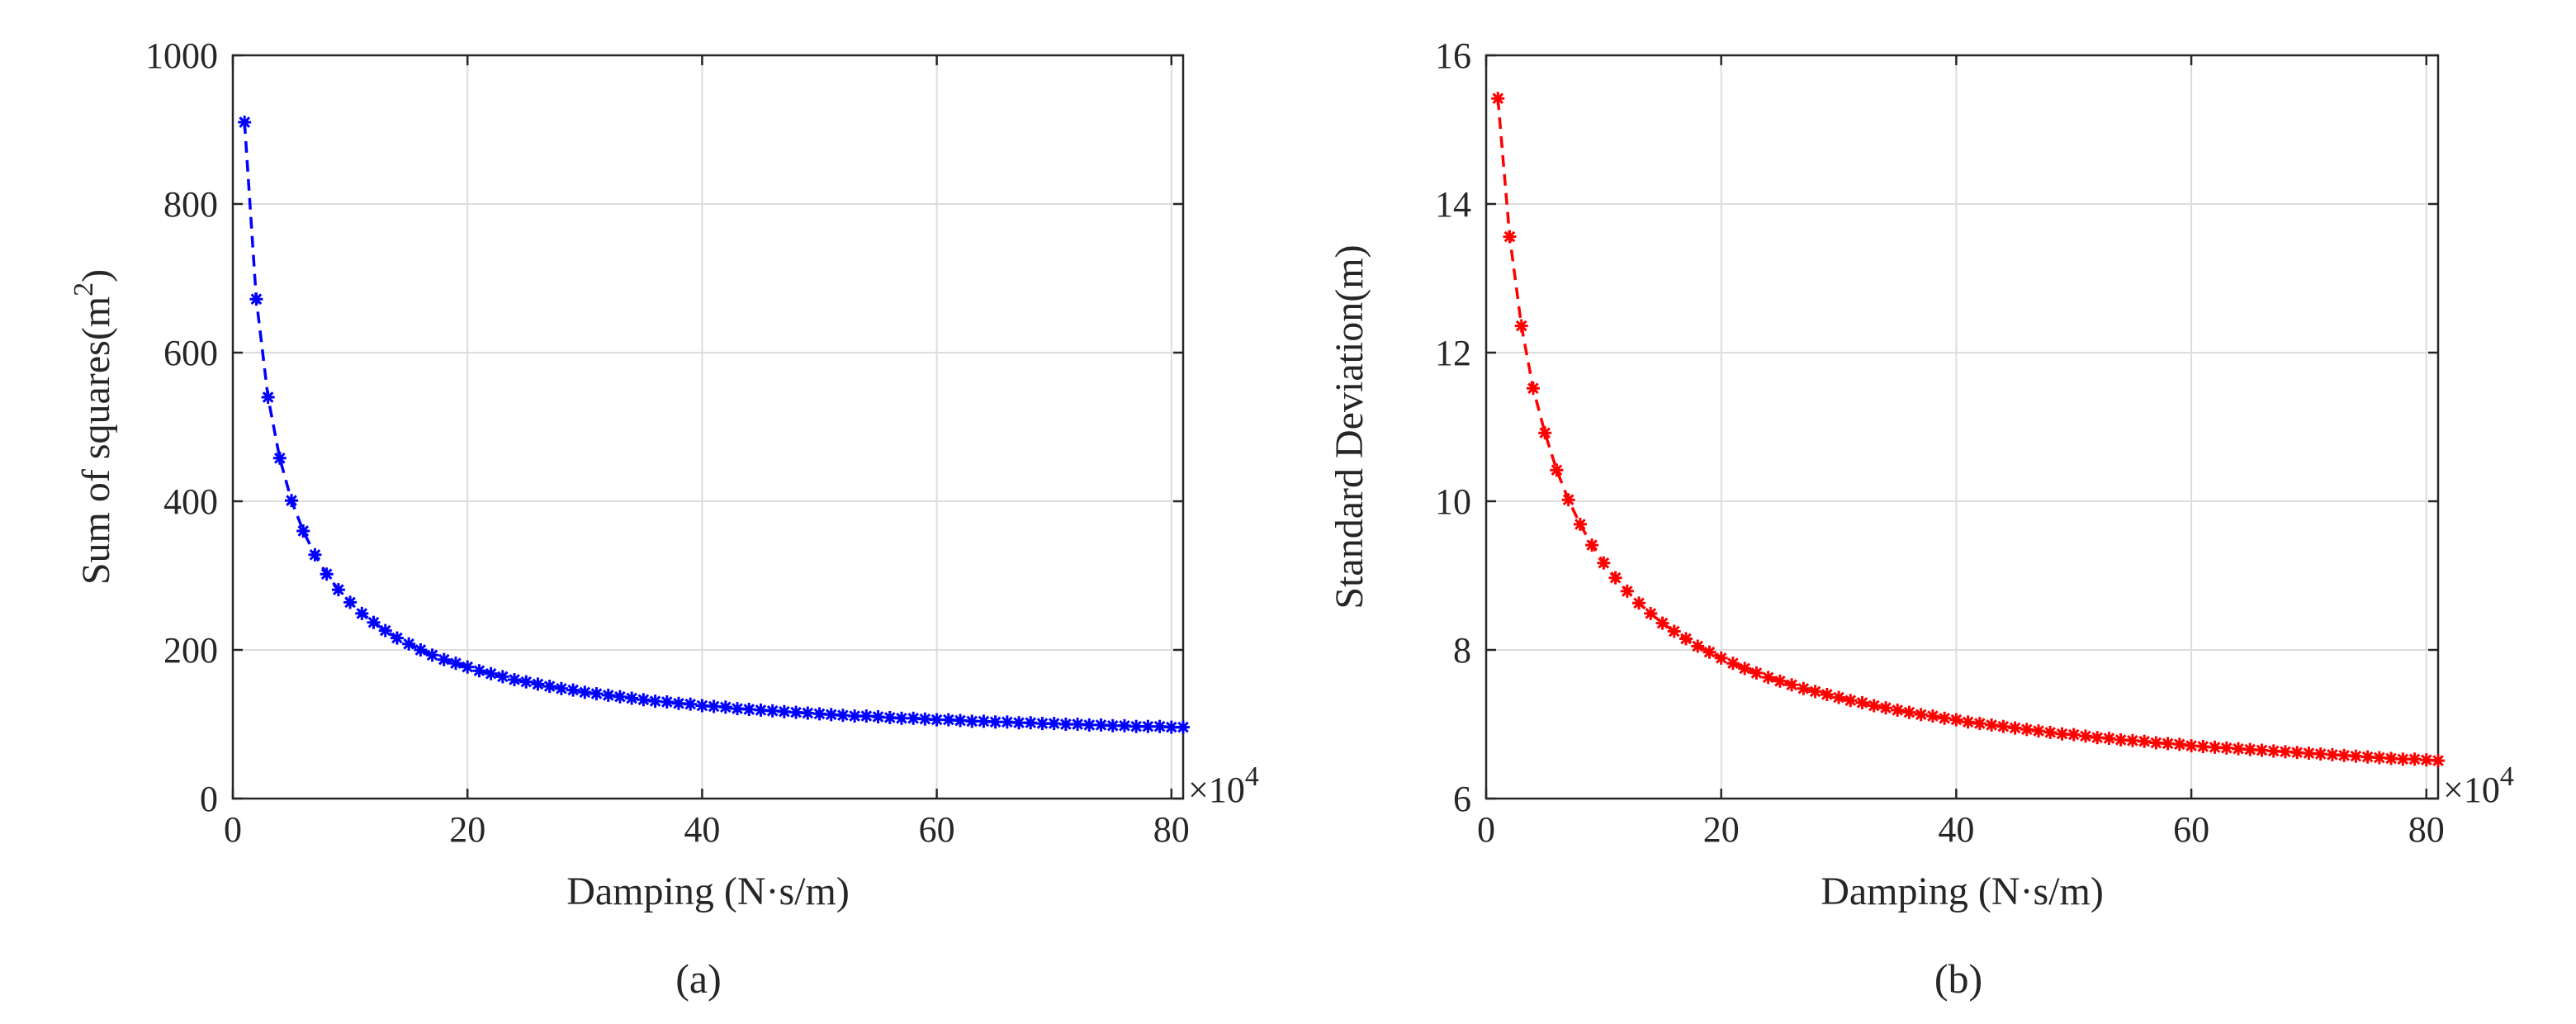 This screenshot has height=1024, width=2576. What do you see at coordinates (1453, 501) in the screenshot?
I see `y-tick-label: 10` at bounding box center [1453, 501].